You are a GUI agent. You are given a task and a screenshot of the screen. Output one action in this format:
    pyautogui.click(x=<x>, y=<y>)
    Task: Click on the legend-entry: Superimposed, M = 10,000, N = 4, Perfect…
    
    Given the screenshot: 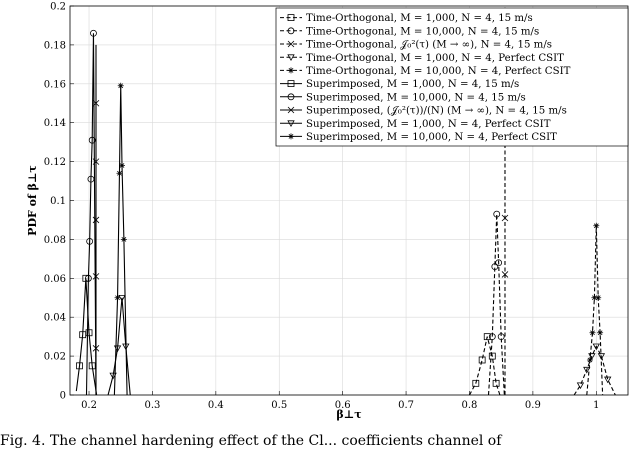 What is the action you would take?
    pyautogui.click(x=418, y=137)
    